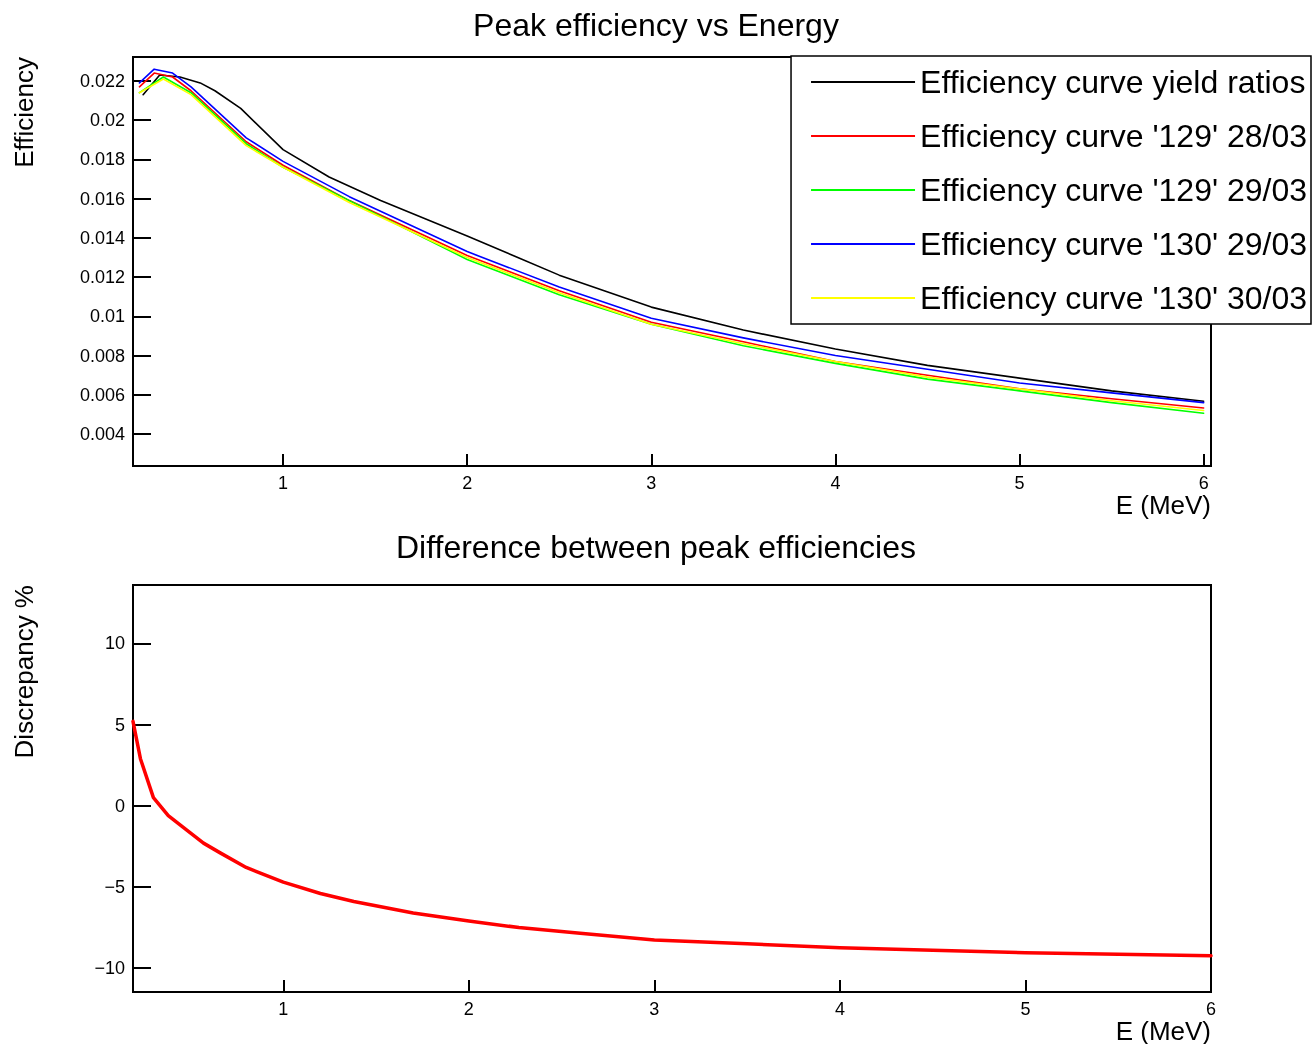 The width and height of the screenshot is (1312, 1048). What do you see at coordinates (102, 434) in the screenshot?
I see `y-tick-label: 0.004` at bounding box center [102, 434].